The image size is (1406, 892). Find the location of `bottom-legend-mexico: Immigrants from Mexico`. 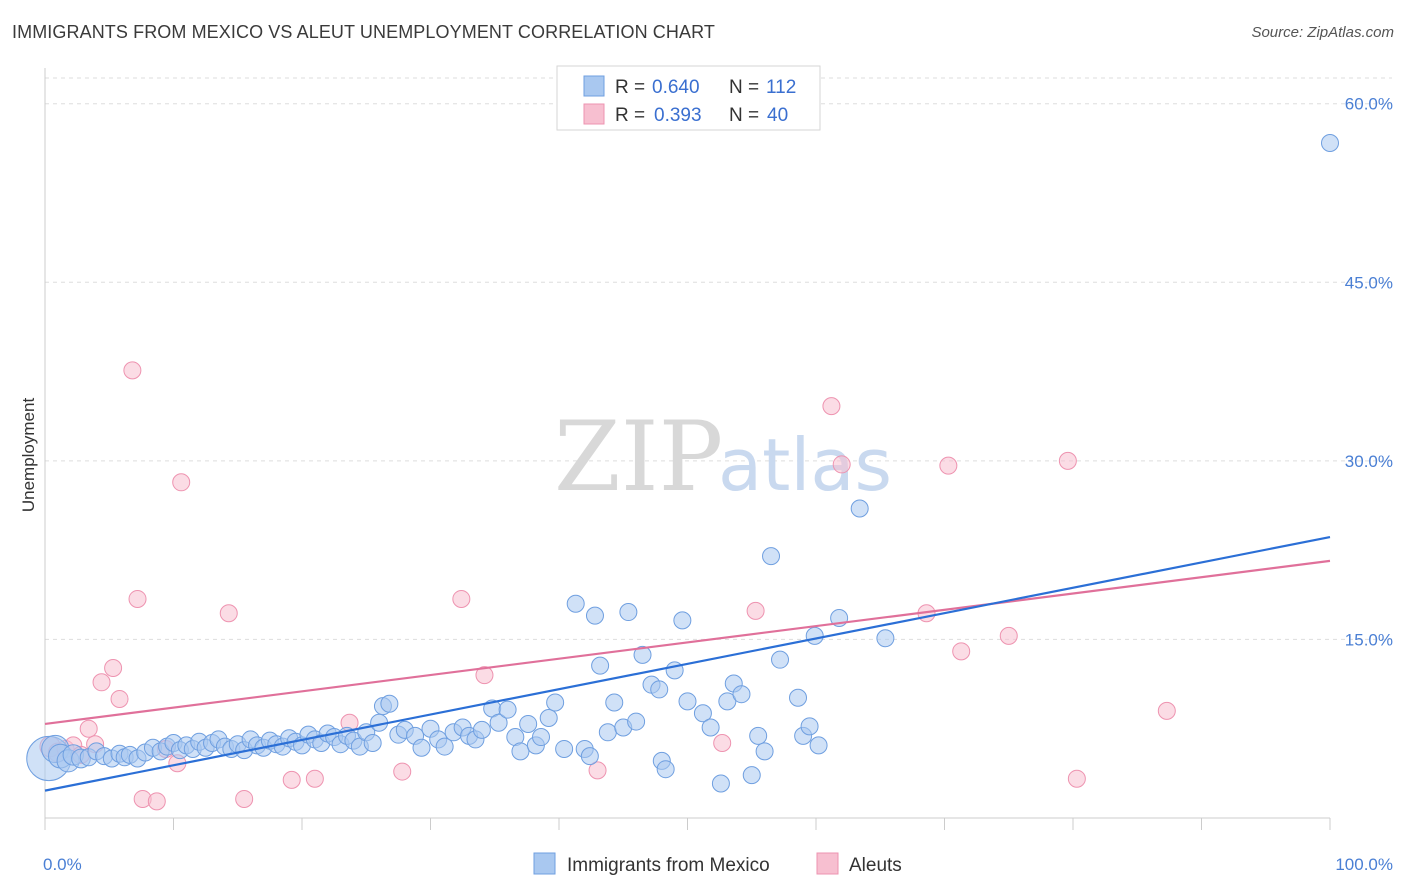

bottom-legend-mexico: Immigrants from Mexico is located at coordinates (668, 865).